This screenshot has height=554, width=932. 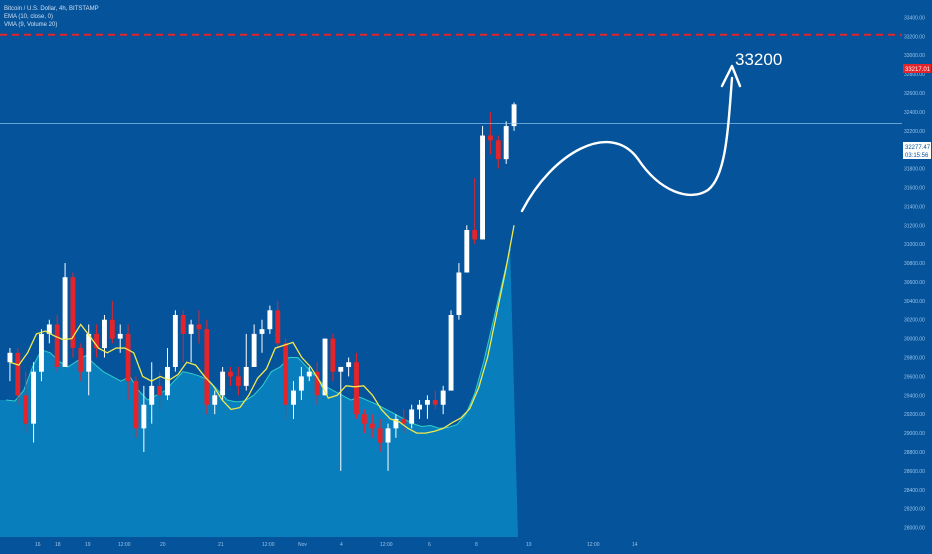 What do you see at coordinates (914, 340) in the screenshot?
I see `price-tick-label: 30000.00` at bounding box center [914, 340].